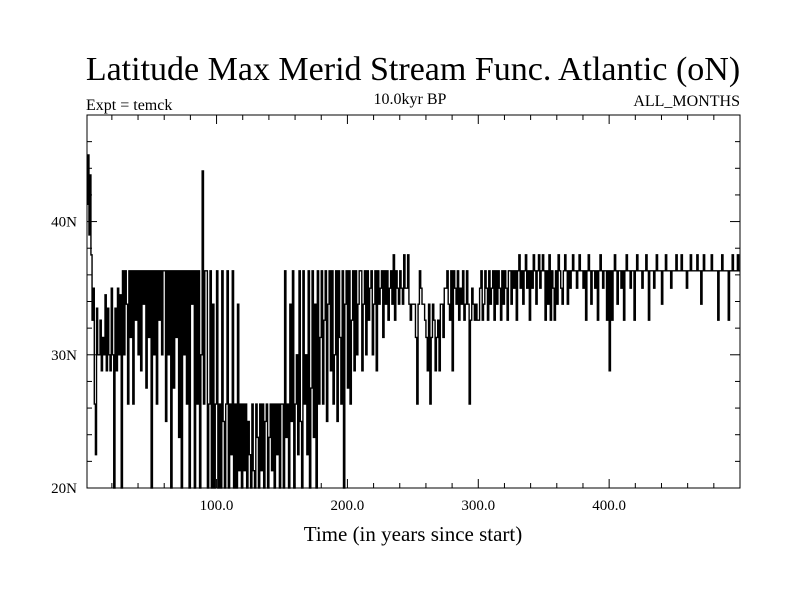  I want to click on subtitle-center: 10.0kyr BP, so click(410, 99).